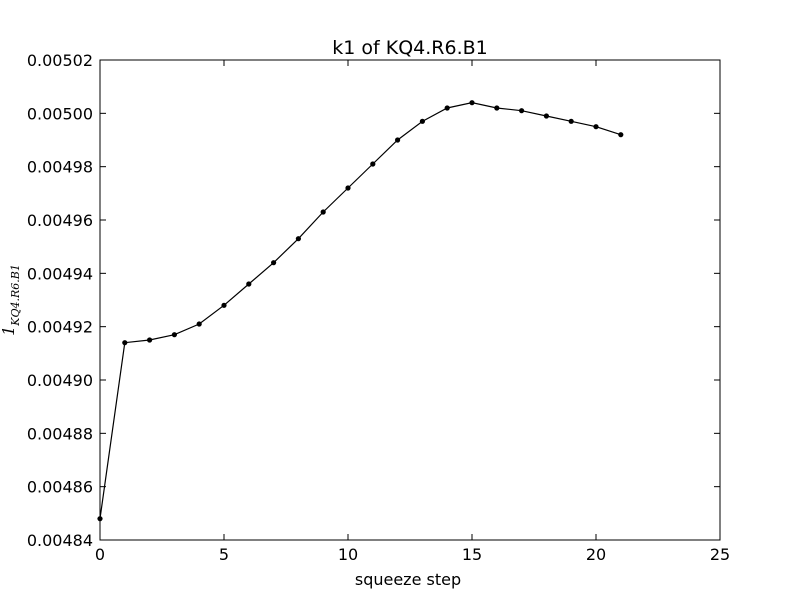 This screenshot has height=600, width=800. Describe the element at coordinates (9, 331) in the screenshot. I see `y-axis-label-base: 1` at that location.